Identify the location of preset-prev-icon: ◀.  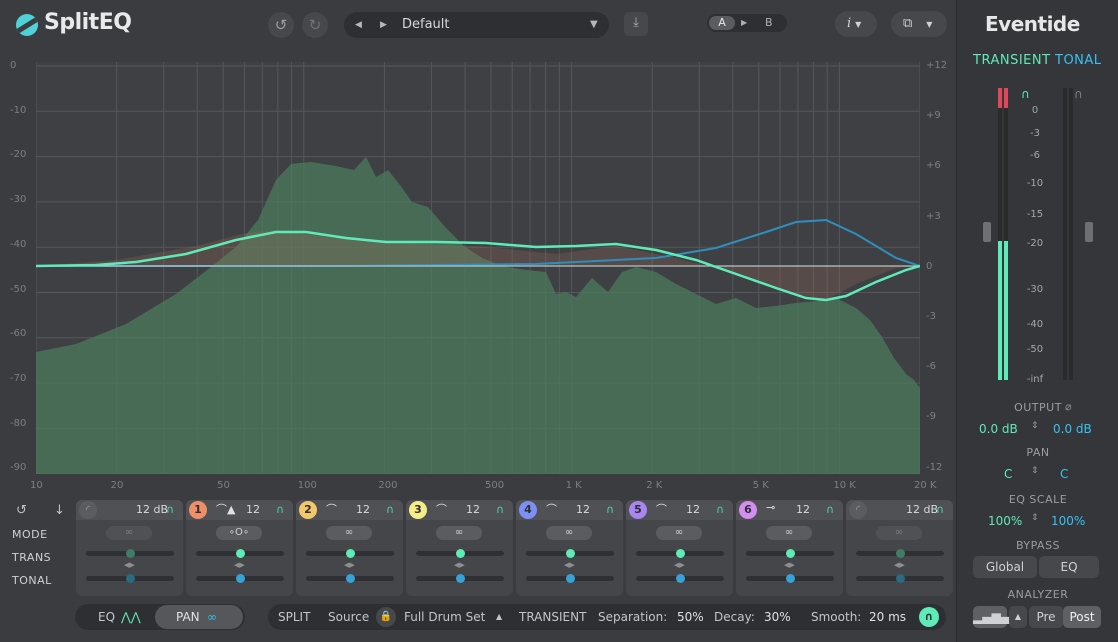
(358, 25).